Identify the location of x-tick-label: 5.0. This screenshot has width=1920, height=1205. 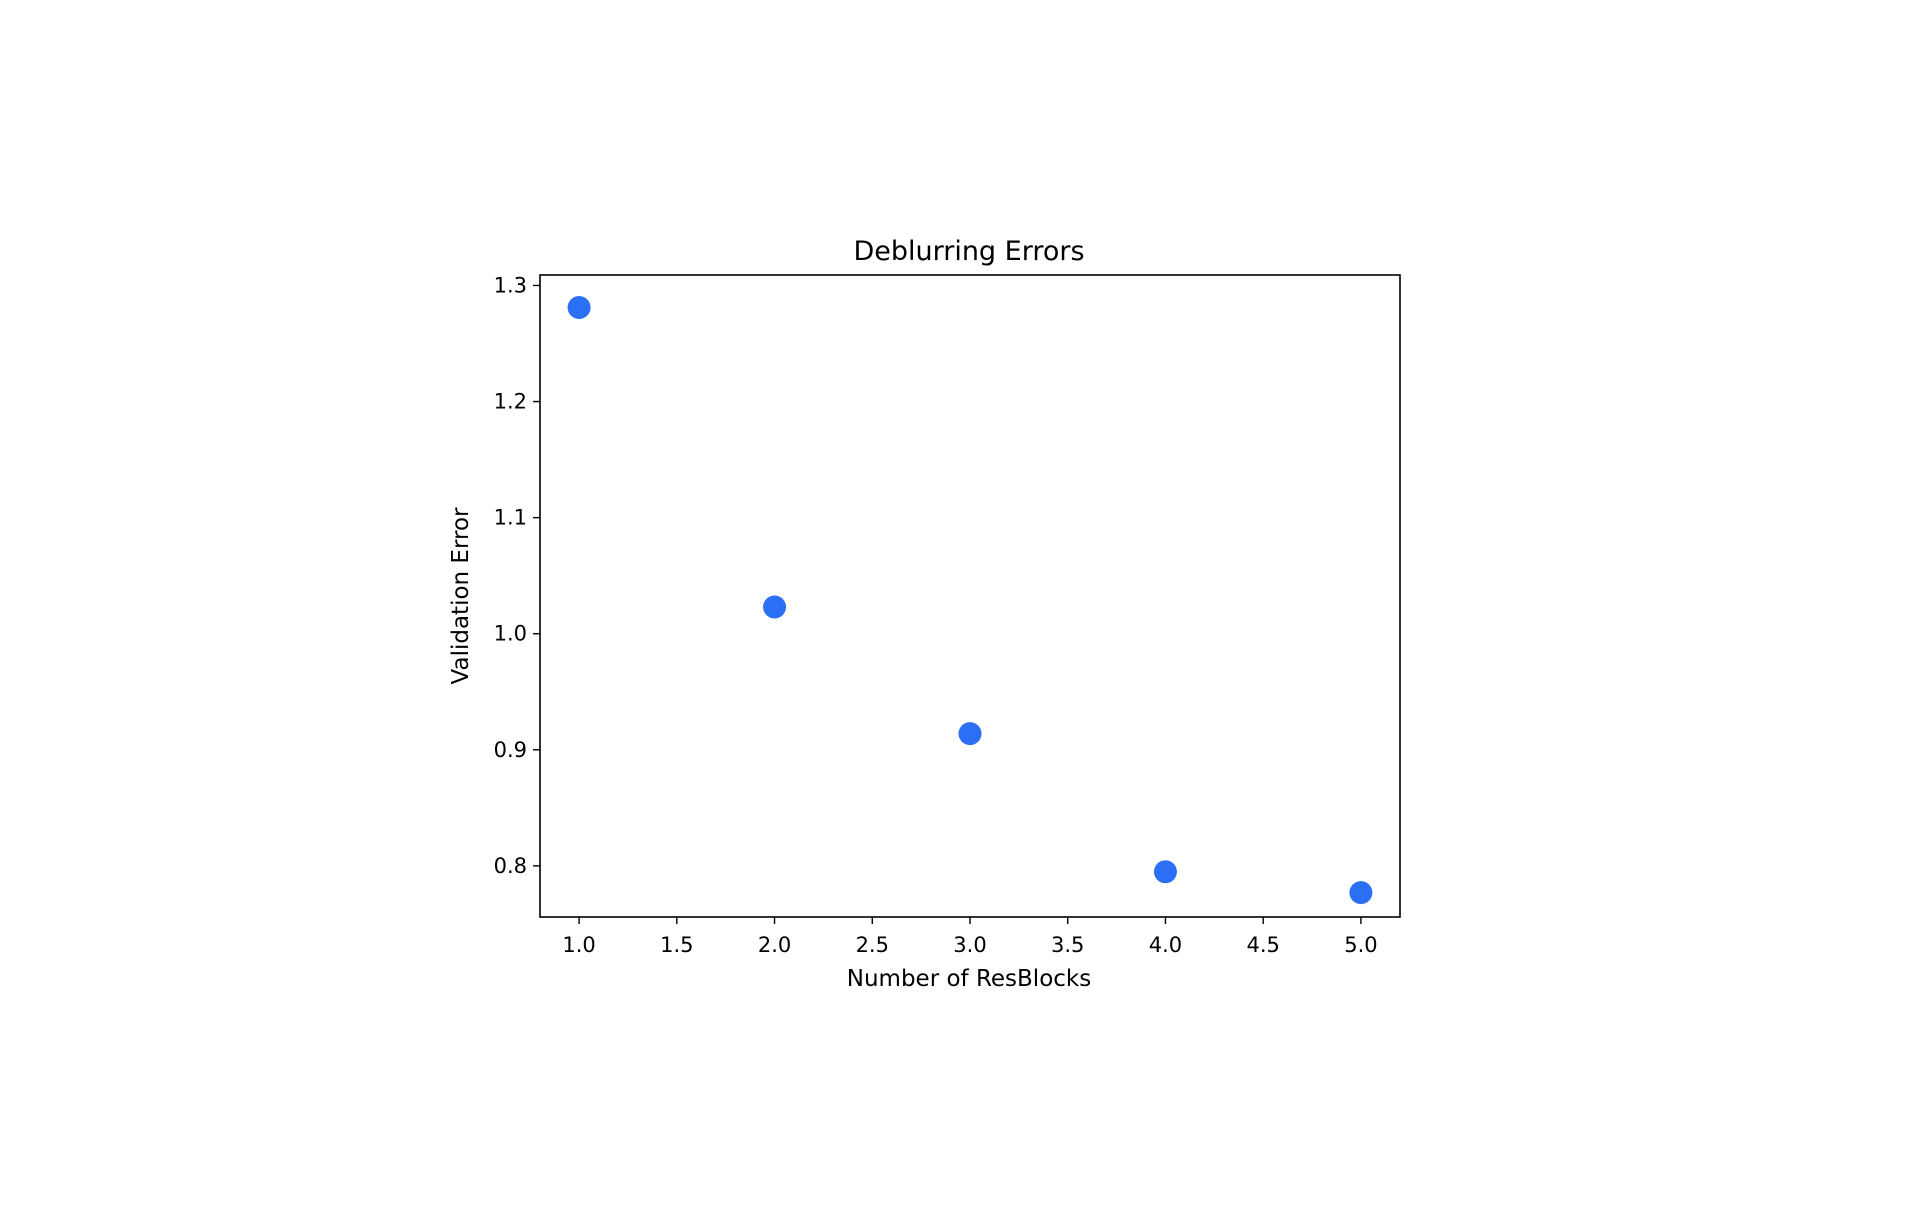
(1360, 945).